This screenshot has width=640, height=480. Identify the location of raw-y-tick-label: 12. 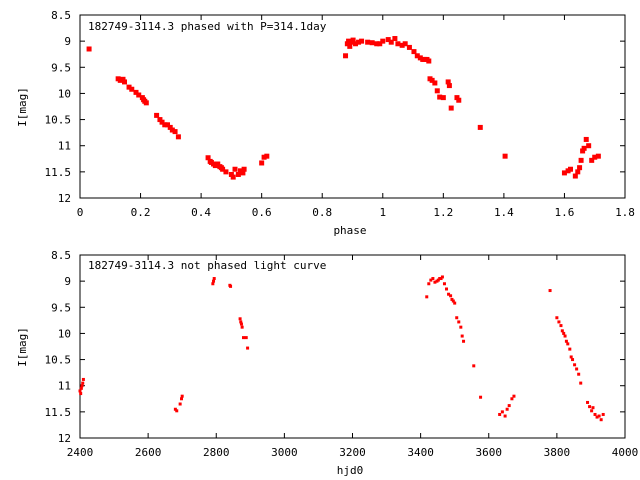
(64, 438).